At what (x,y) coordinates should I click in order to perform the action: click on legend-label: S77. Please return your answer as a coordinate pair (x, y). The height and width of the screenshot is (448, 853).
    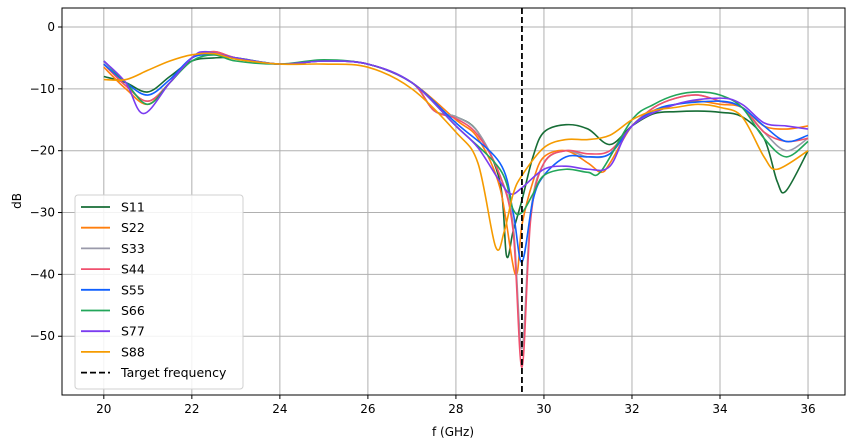
    Looking at the image, I should click on (133, 331).